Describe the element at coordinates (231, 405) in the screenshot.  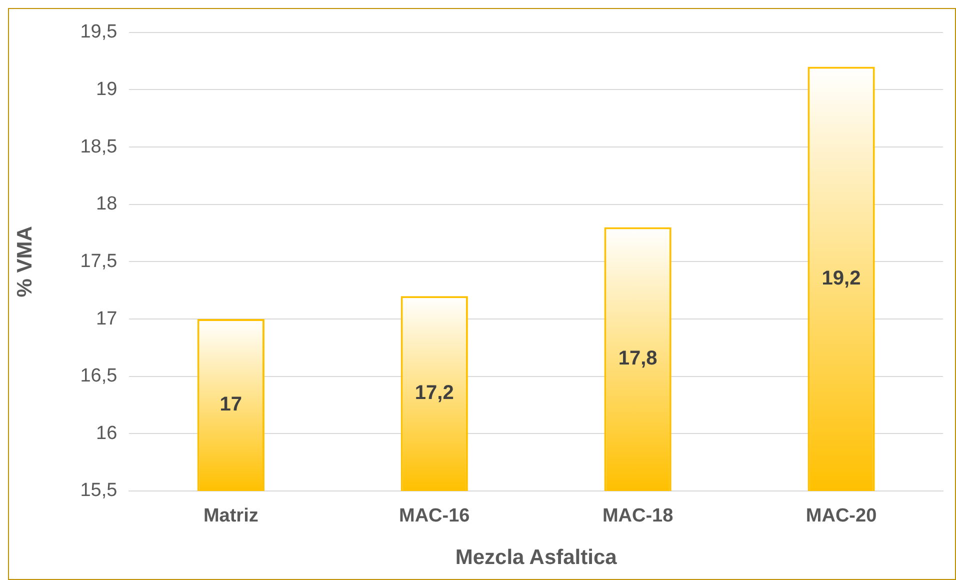
I see `data-label: 17` at that location.